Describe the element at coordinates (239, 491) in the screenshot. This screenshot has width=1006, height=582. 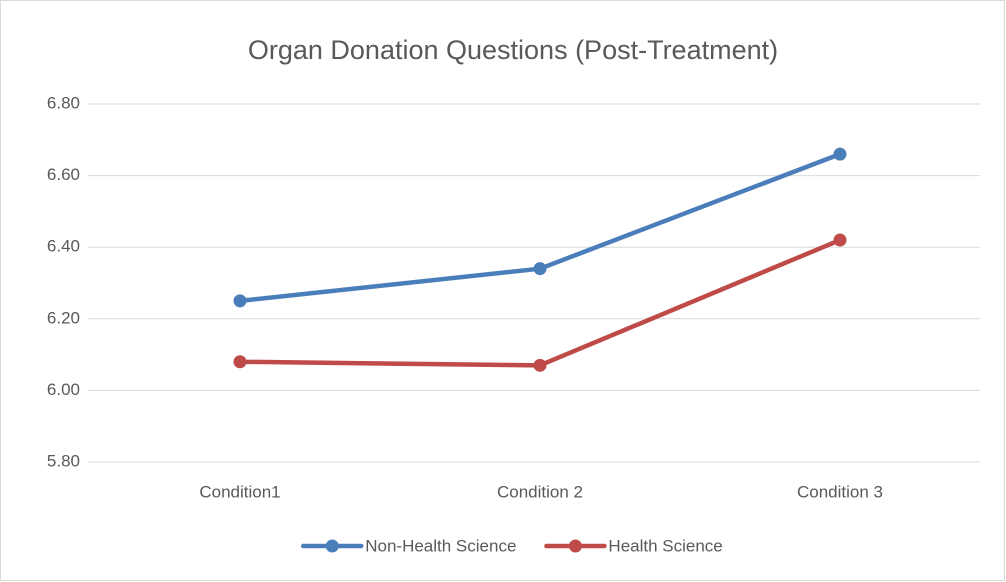
I see `x-tick-label: Condition1` at that location.